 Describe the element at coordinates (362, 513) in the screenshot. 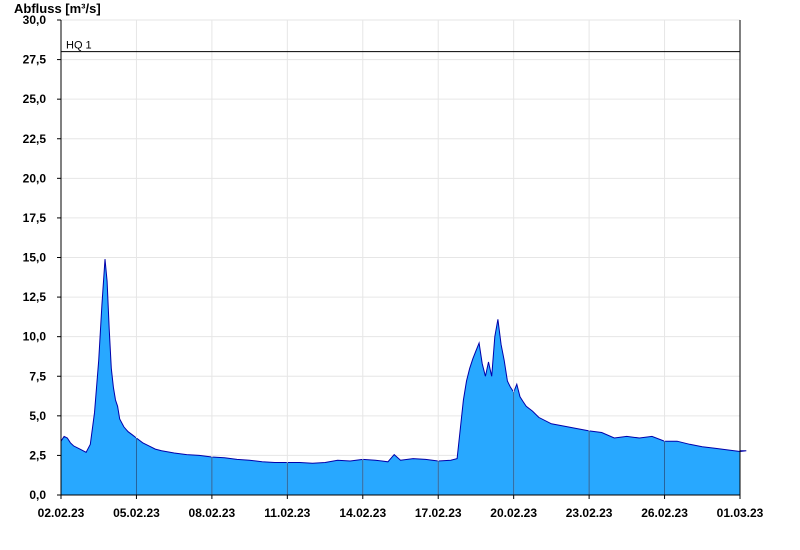

I see `x-tick-label: 14.02.23` at that location.